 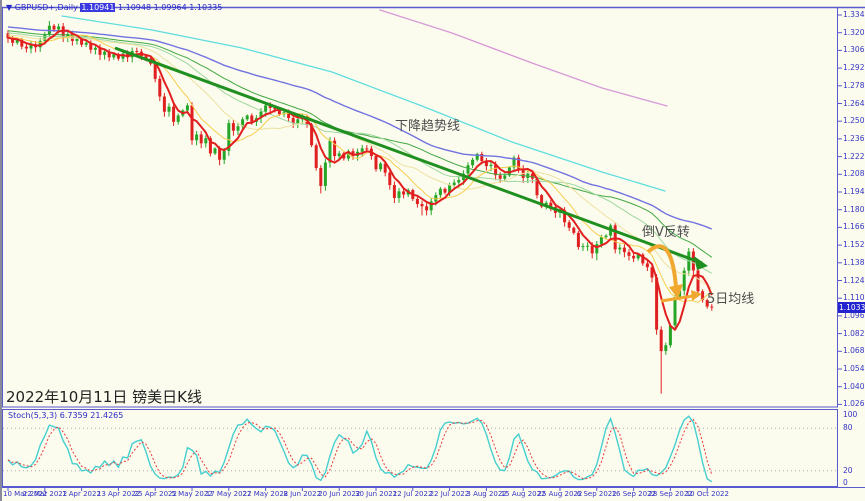 What do you see at coordinates (412, 494) in the screenshot?
I see `time-axis-label: 12 Jul 2022` at bounding box center [412, 494].